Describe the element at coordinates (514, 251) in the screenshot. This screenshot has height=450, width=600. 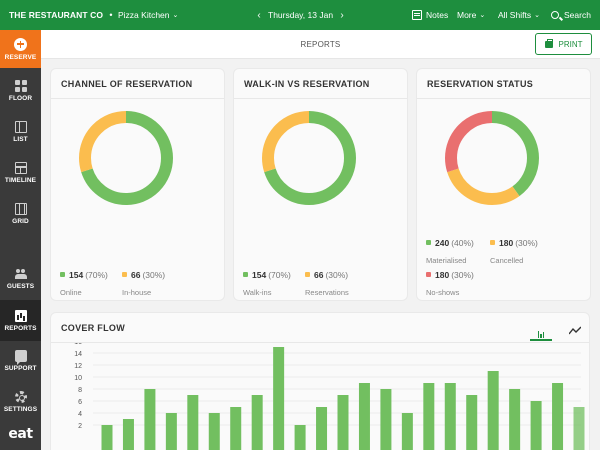
I see `legend-cancelled: 180 (30%) Cancelled` at that location.